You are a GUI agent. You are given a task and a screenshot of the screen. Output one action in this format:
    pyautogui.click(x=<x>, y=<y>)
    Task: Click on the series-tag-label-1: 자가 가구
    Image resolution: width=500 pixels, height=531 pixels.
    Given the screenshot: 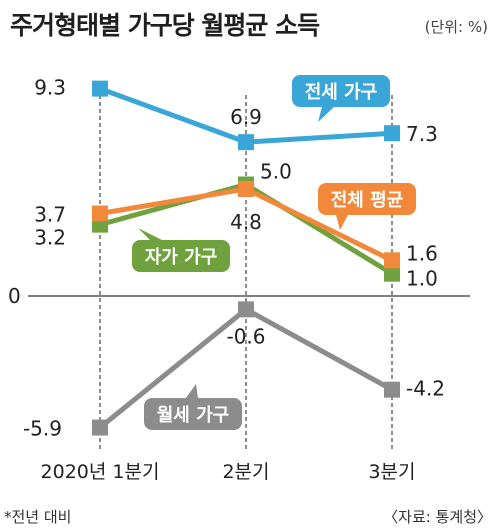 What is the action you would take?
    pyautogui.click(x=181, y=257)
    